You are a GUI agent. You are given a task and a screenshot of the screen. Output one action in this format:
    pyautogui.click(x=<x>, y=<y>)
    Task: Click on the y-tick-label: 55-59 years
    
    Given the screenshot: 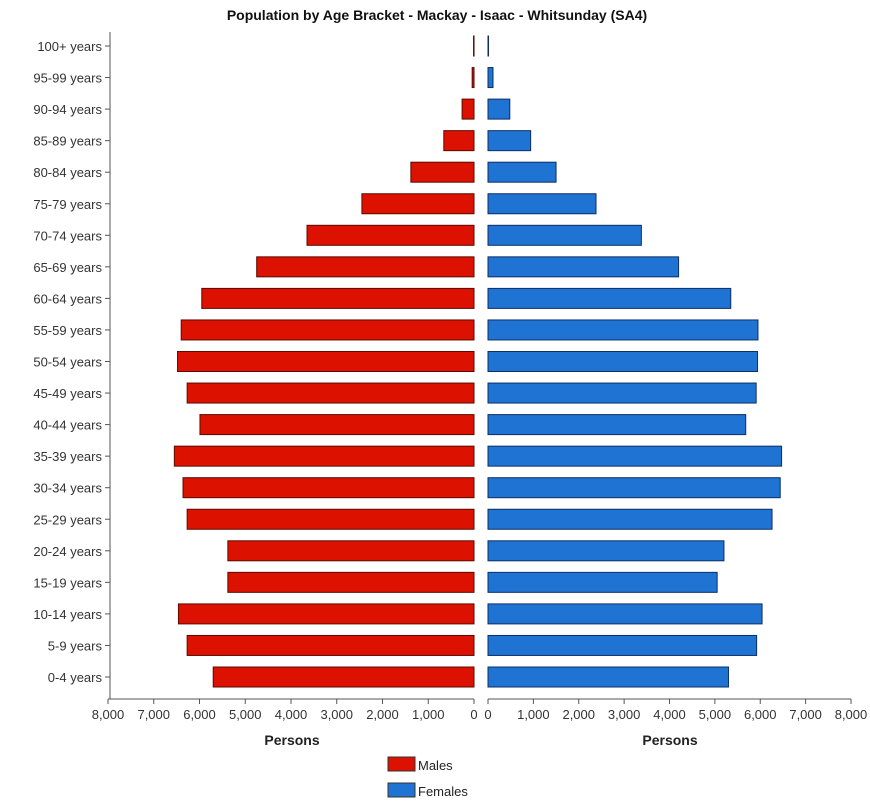 What is the action you would take?
    pyautogui.click(x=67, y=330)
    